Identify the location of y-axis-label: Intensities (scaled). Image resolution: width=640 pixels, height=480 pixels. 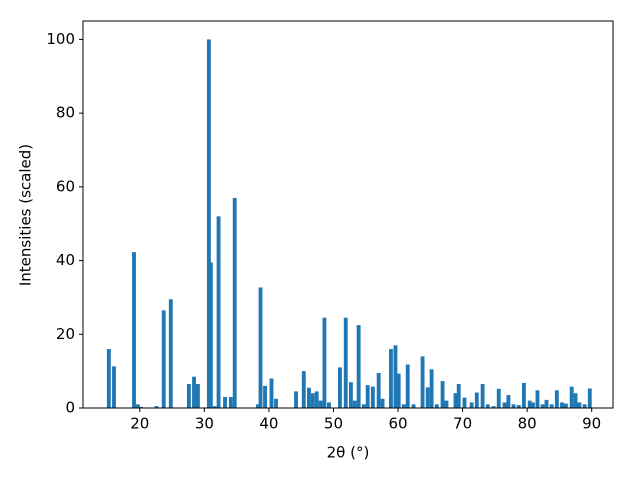
(26, 215).